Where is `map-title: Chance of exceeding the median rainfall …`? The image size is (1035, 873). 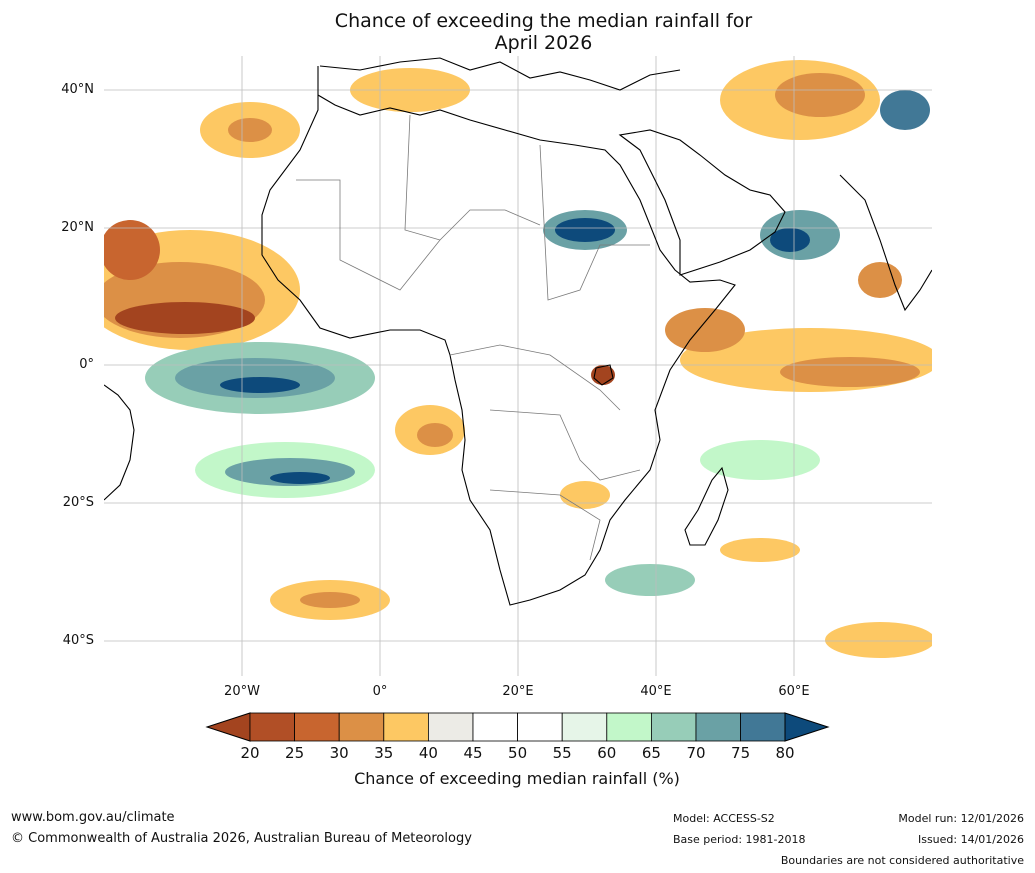 map-title: Chance of exceeding the median rainfall … is located at coordinates (517, 32).